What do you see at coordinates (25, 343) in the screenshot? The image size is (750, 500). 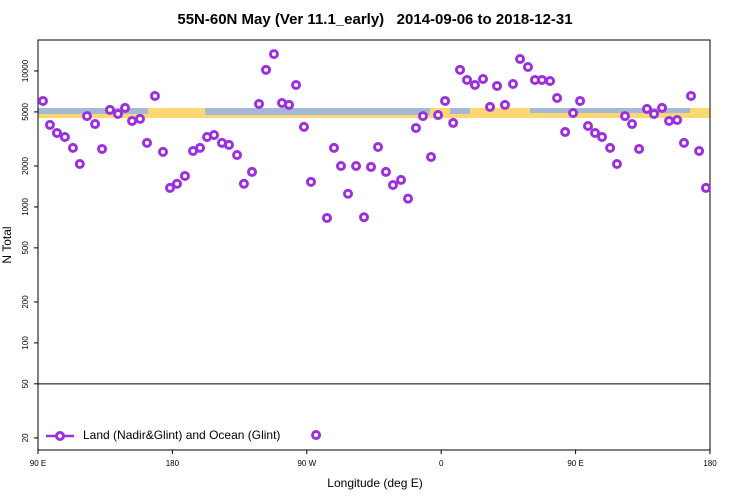 I see `y-tick-label: 100` at bounding box center [25, 343].